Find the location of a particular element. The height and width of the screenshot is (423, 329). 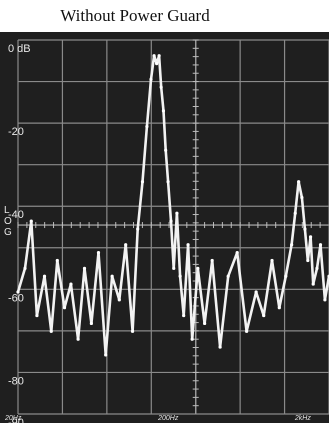

axis-marker: LOG is located at coordinates (8, 221).